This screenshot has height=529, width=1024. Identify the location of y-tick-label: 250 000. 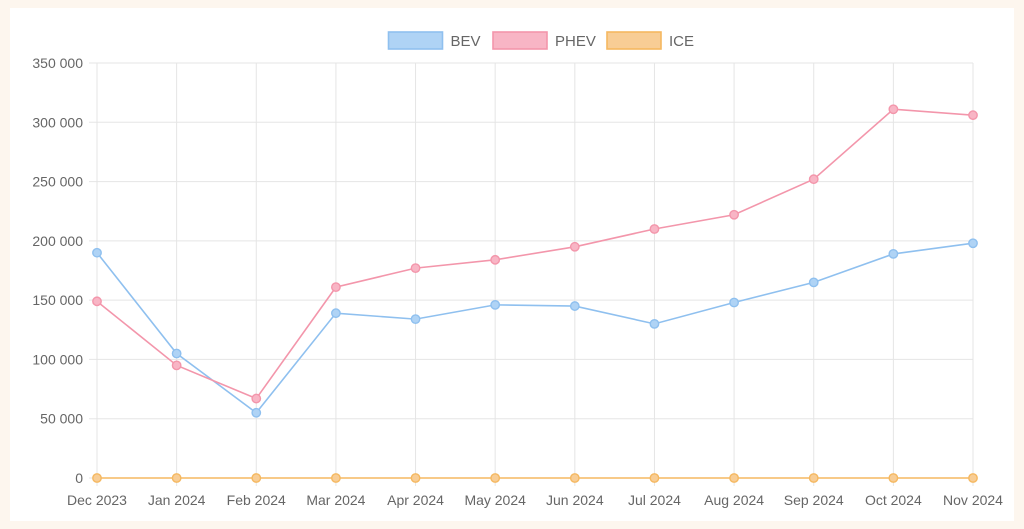
(57, 182).